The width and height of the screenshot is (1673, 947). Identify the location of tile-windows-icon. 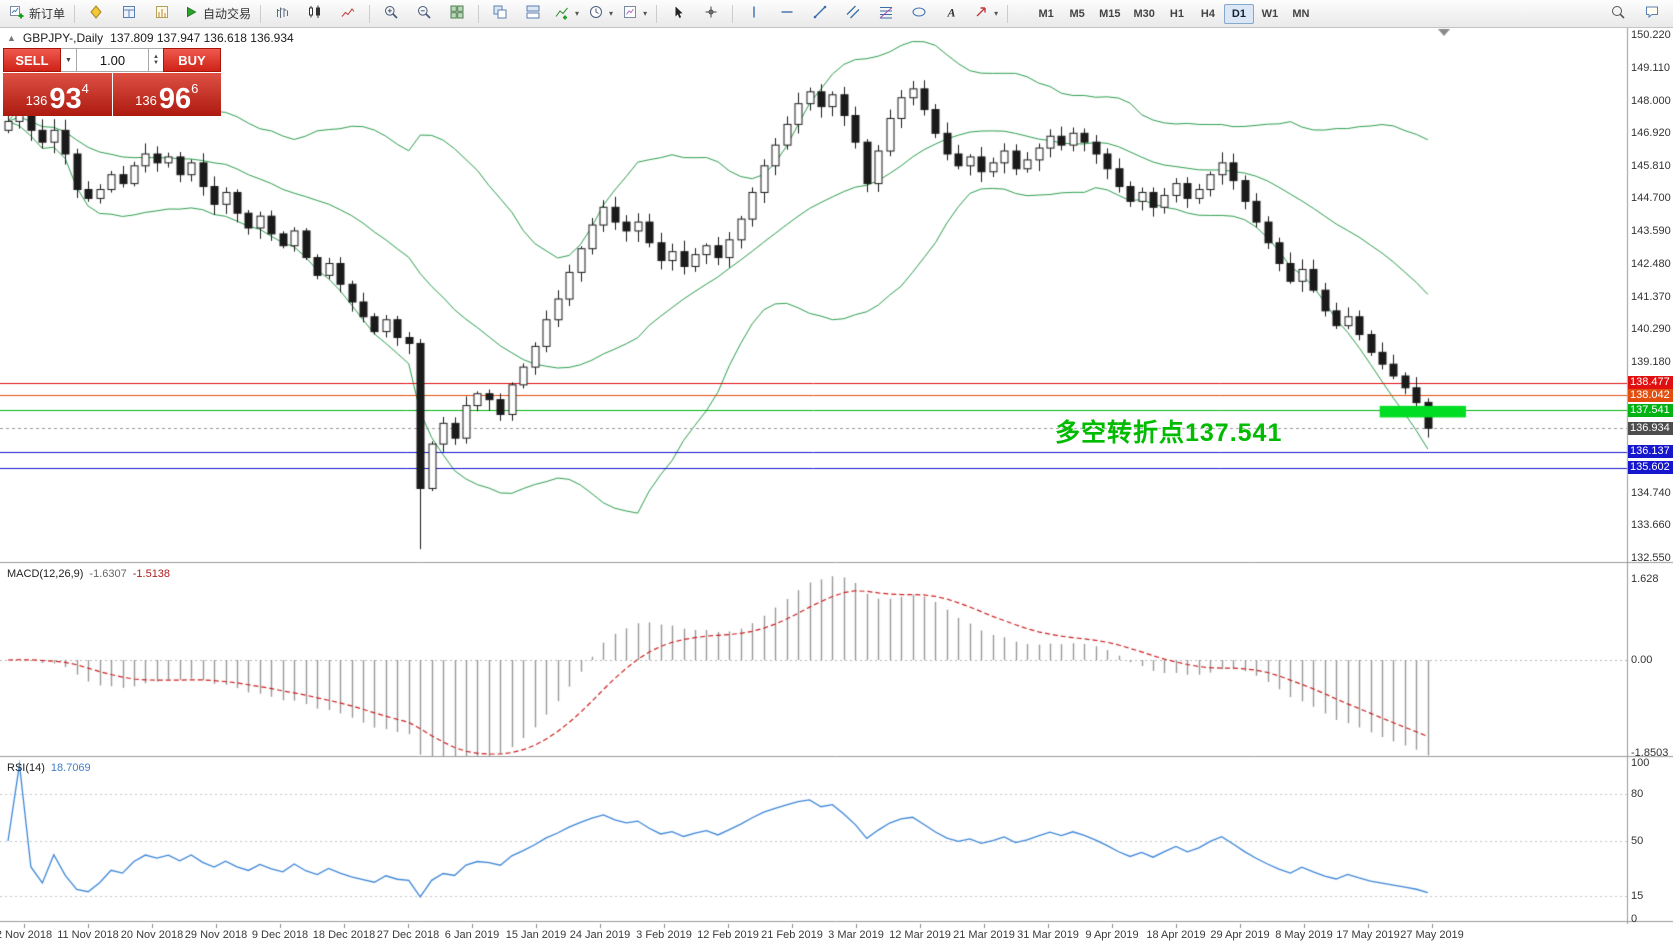
(457, 13).